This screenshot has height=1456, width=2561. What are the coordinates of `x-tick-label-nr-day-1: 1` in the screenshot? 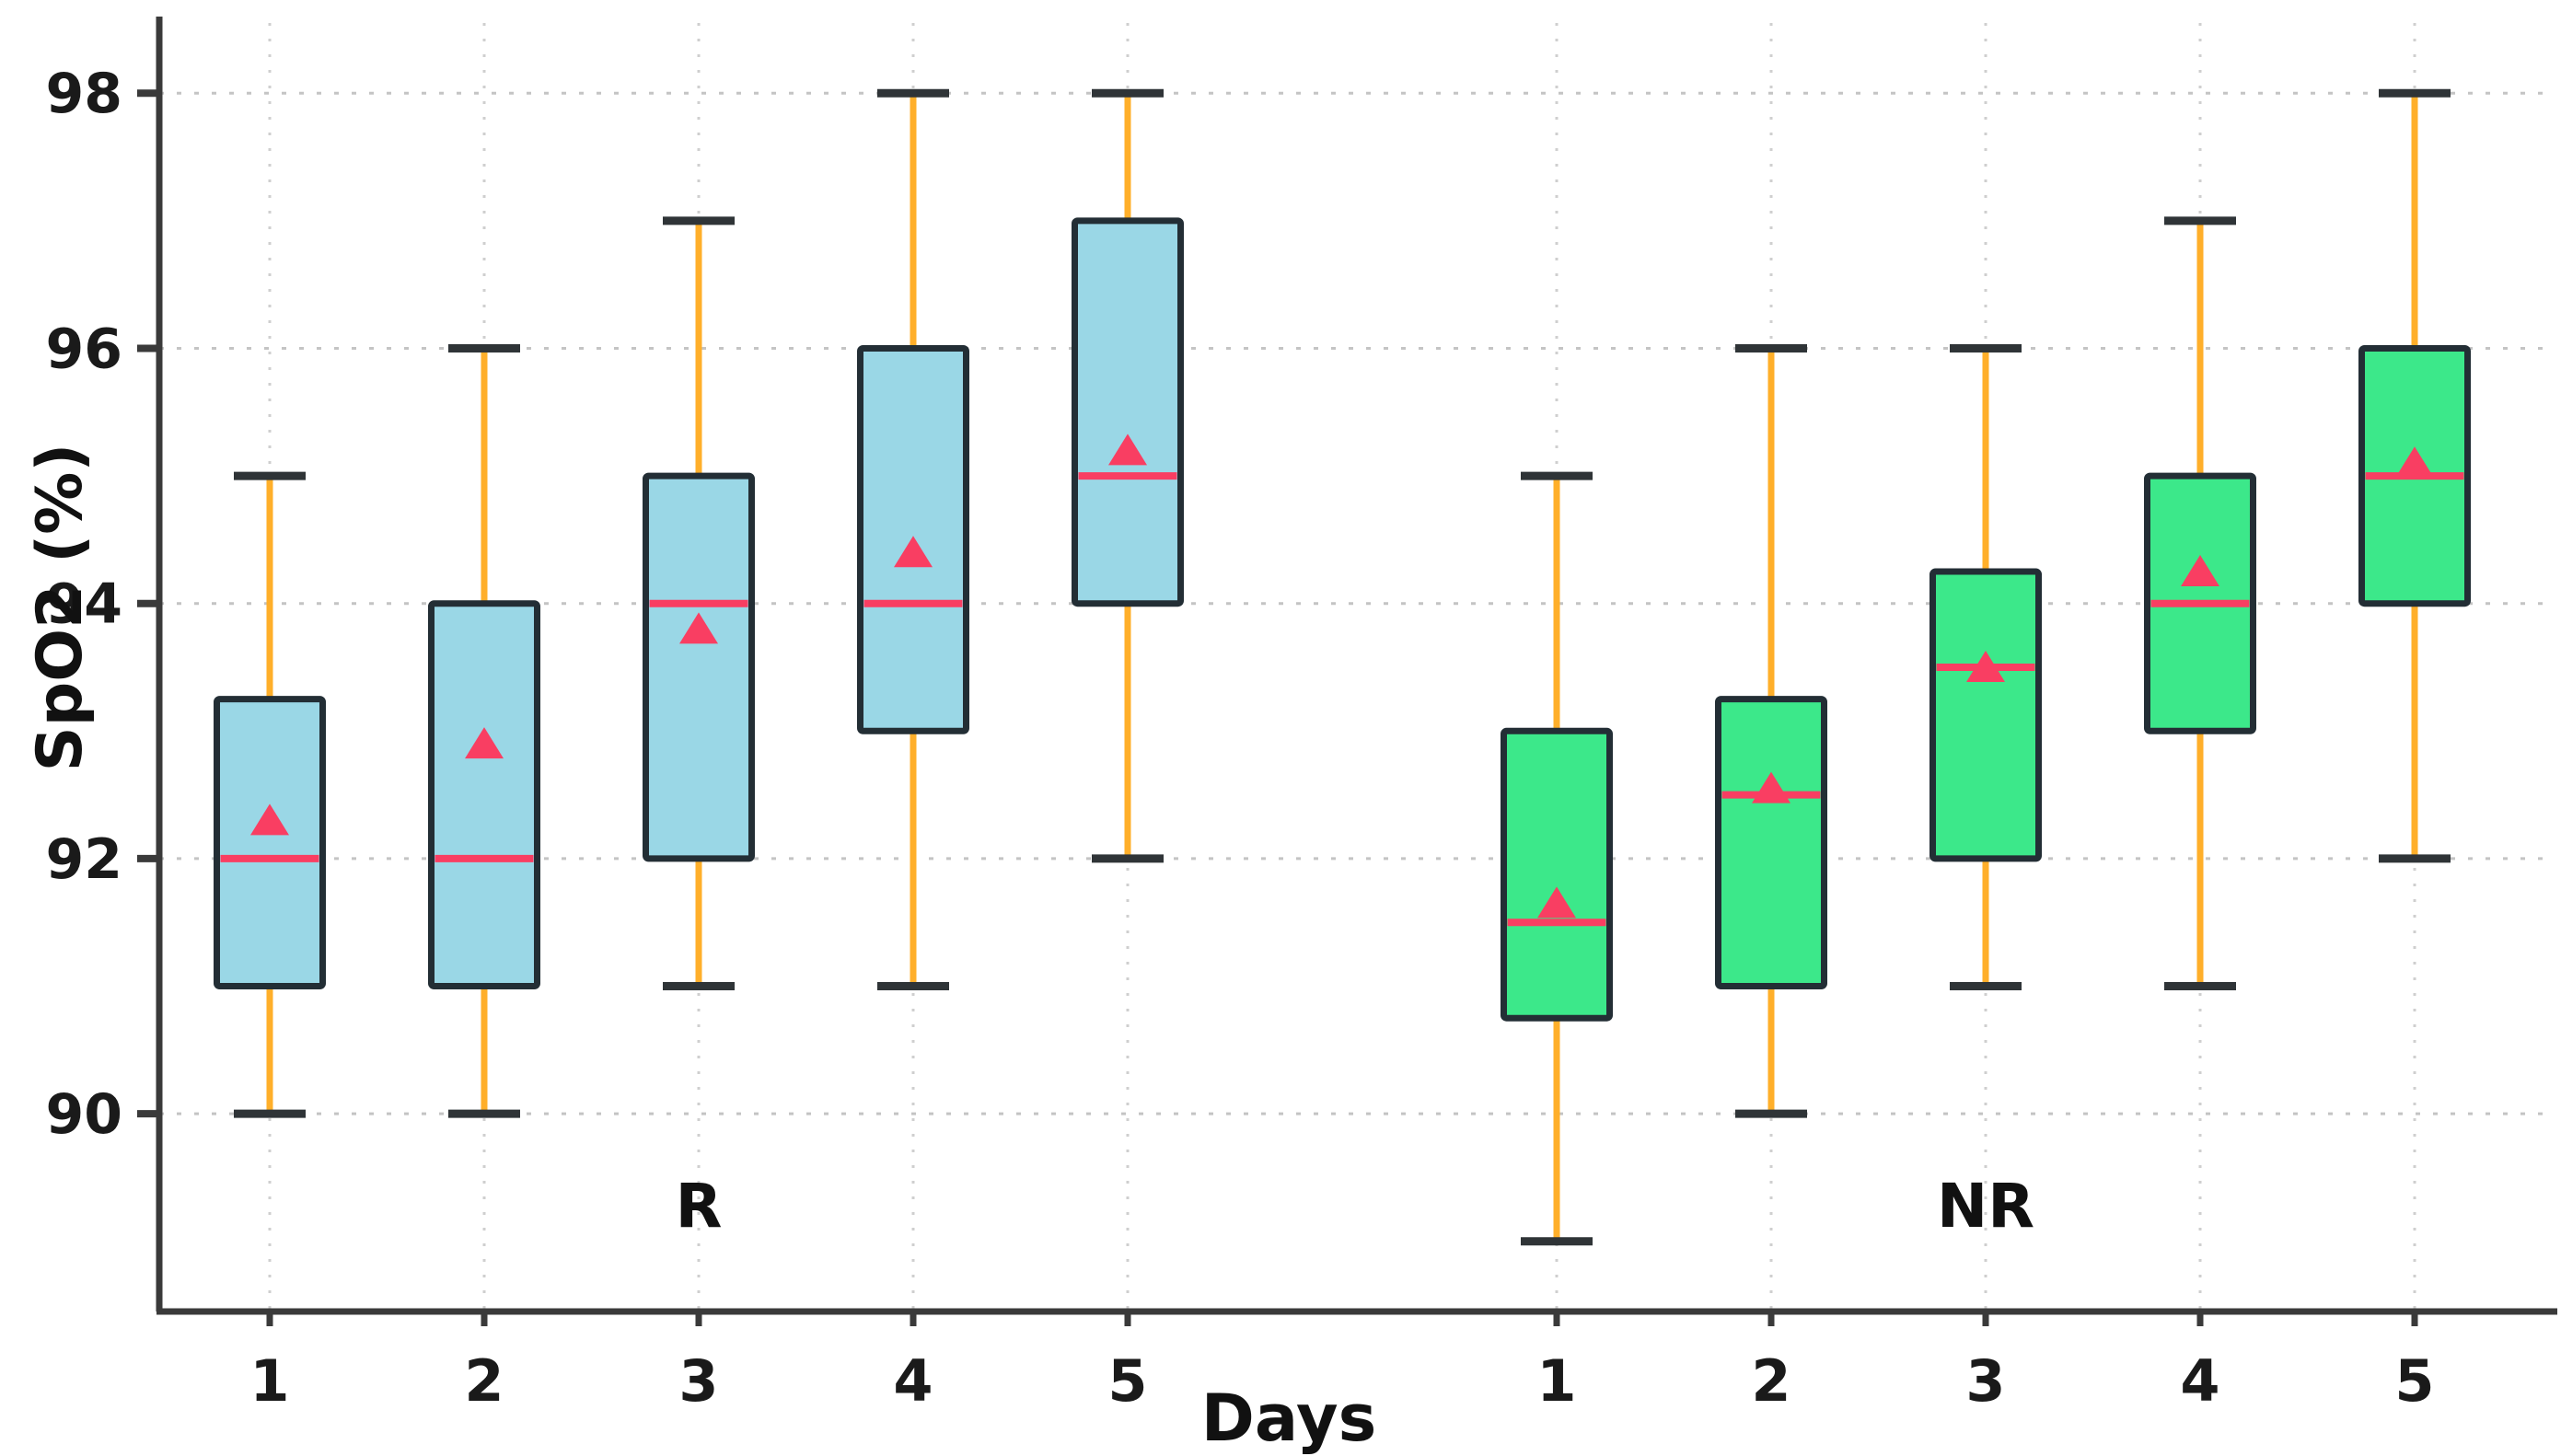 It's located at (1556, 1381).